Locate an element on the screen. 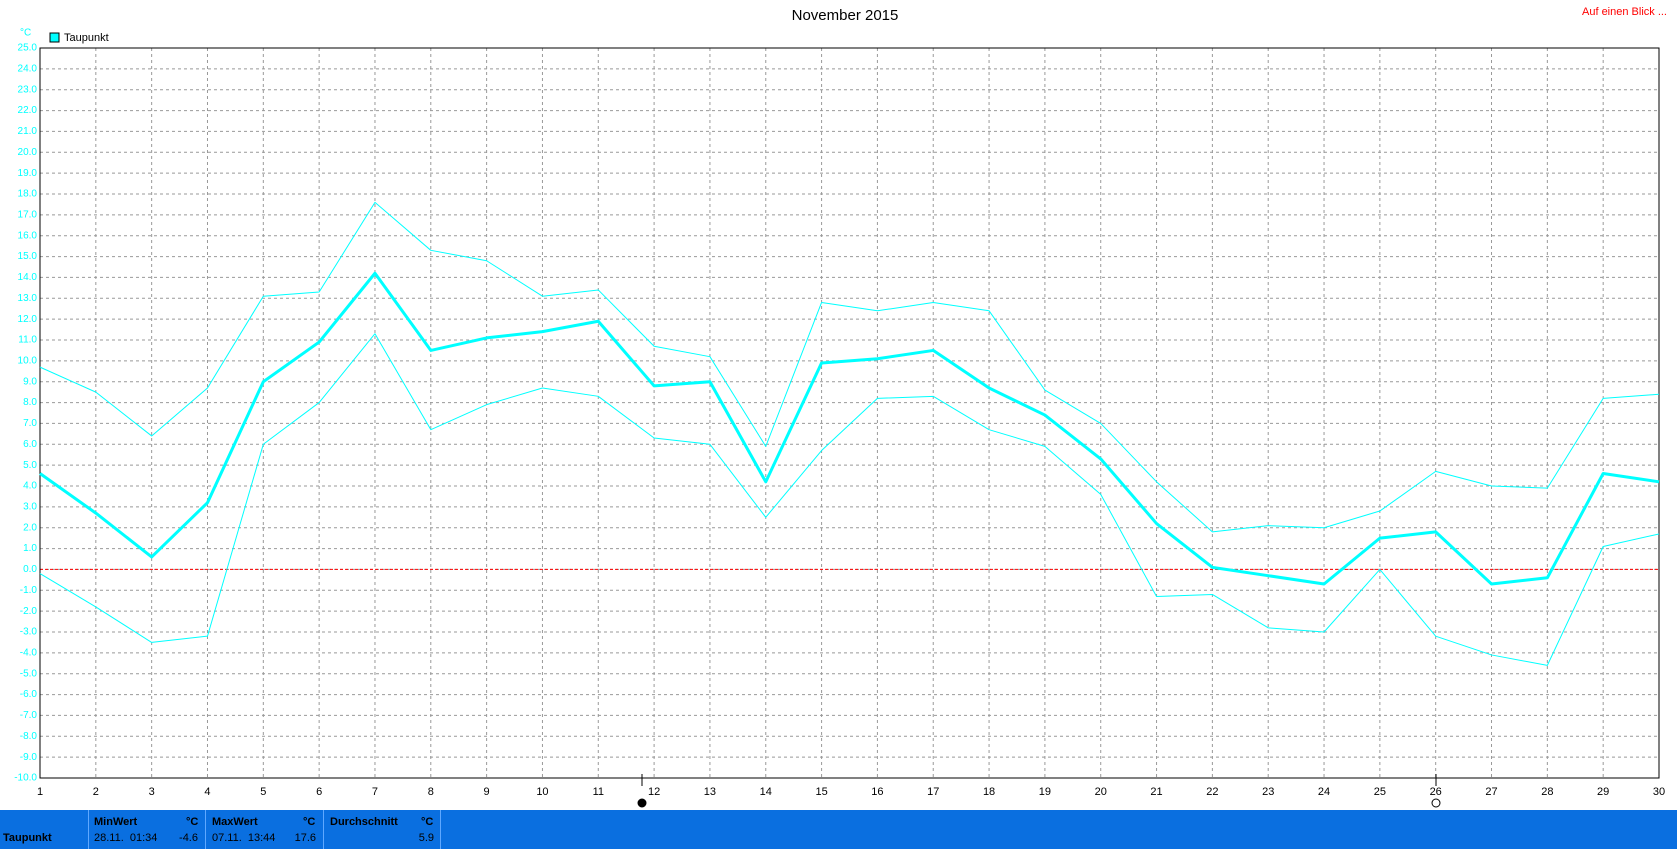 The width and height of the screenshot is (1677, 849). x-tick-label: 10 is located at coordinates (542, 792).